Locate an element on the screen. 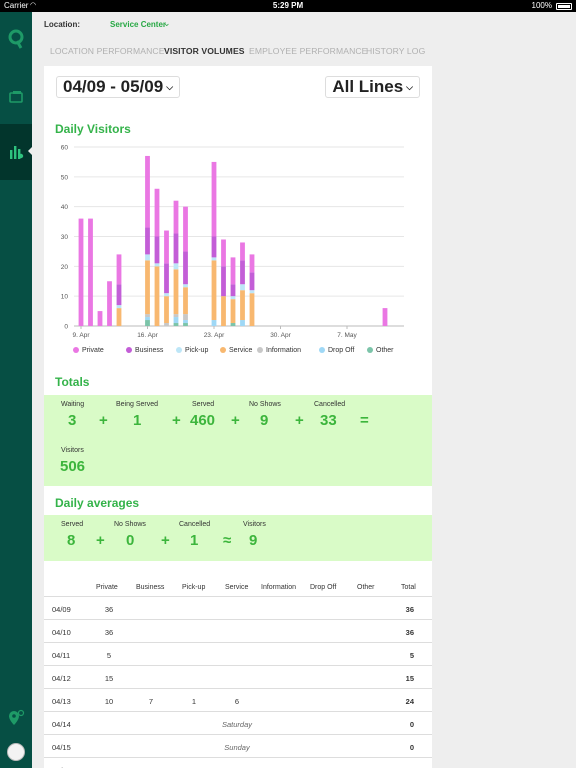 This screenshot has height=768, width=576. legend-item: Service is located at coordinates (236, 350).